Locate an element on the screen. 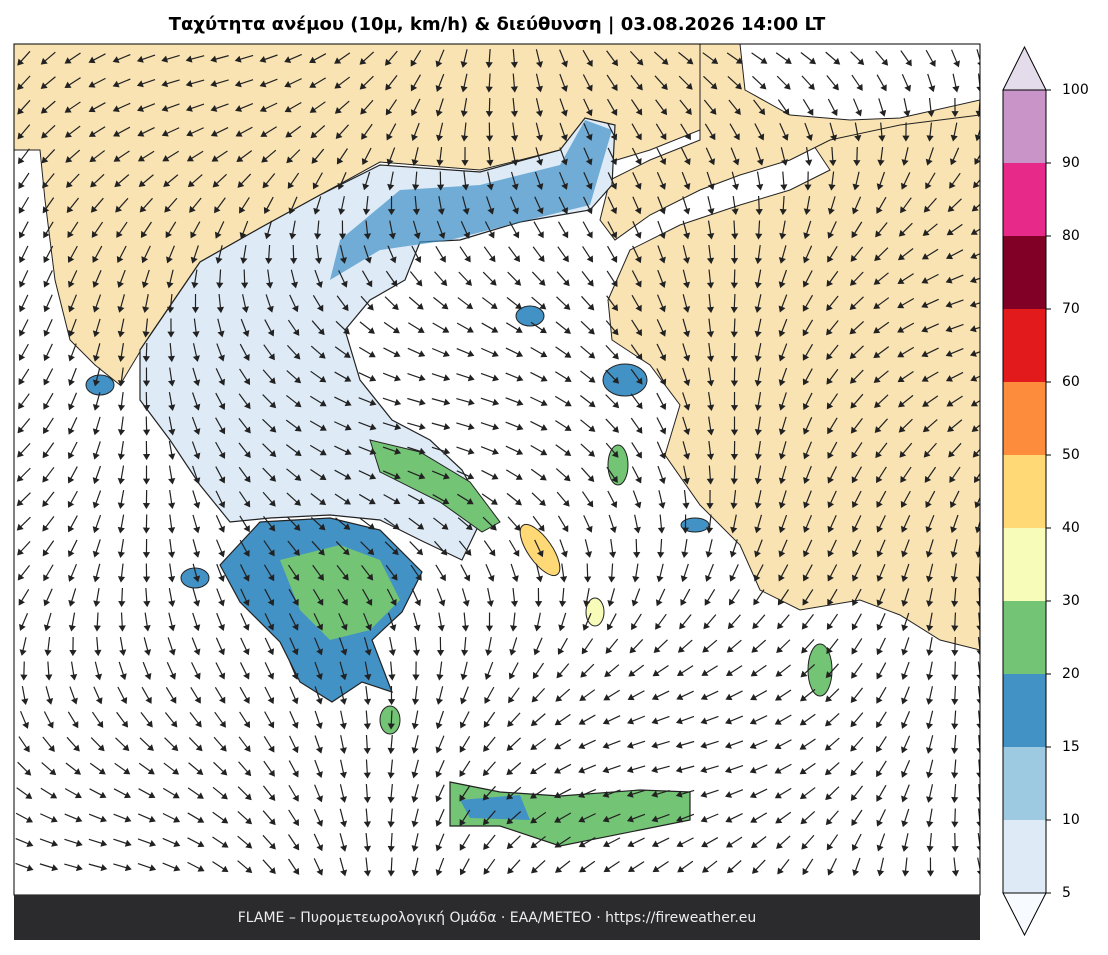 This screenshot has width=1108, height=955. colorbar-tick-label: 15 is located at coordinates (1071, 747).